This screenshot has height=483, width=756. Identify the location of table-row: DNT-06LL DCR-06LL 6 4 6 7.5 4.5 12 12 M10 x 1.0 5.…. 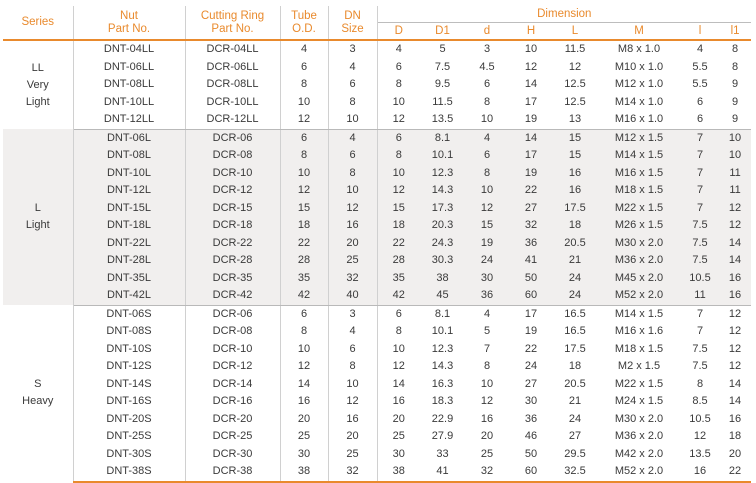
(377, 67).